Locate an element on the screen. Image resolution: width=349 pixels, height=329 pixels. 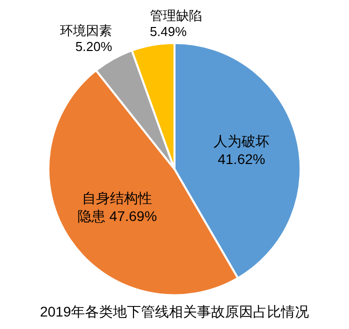
data-label: 41.62% is located at coordinates (242, 158).